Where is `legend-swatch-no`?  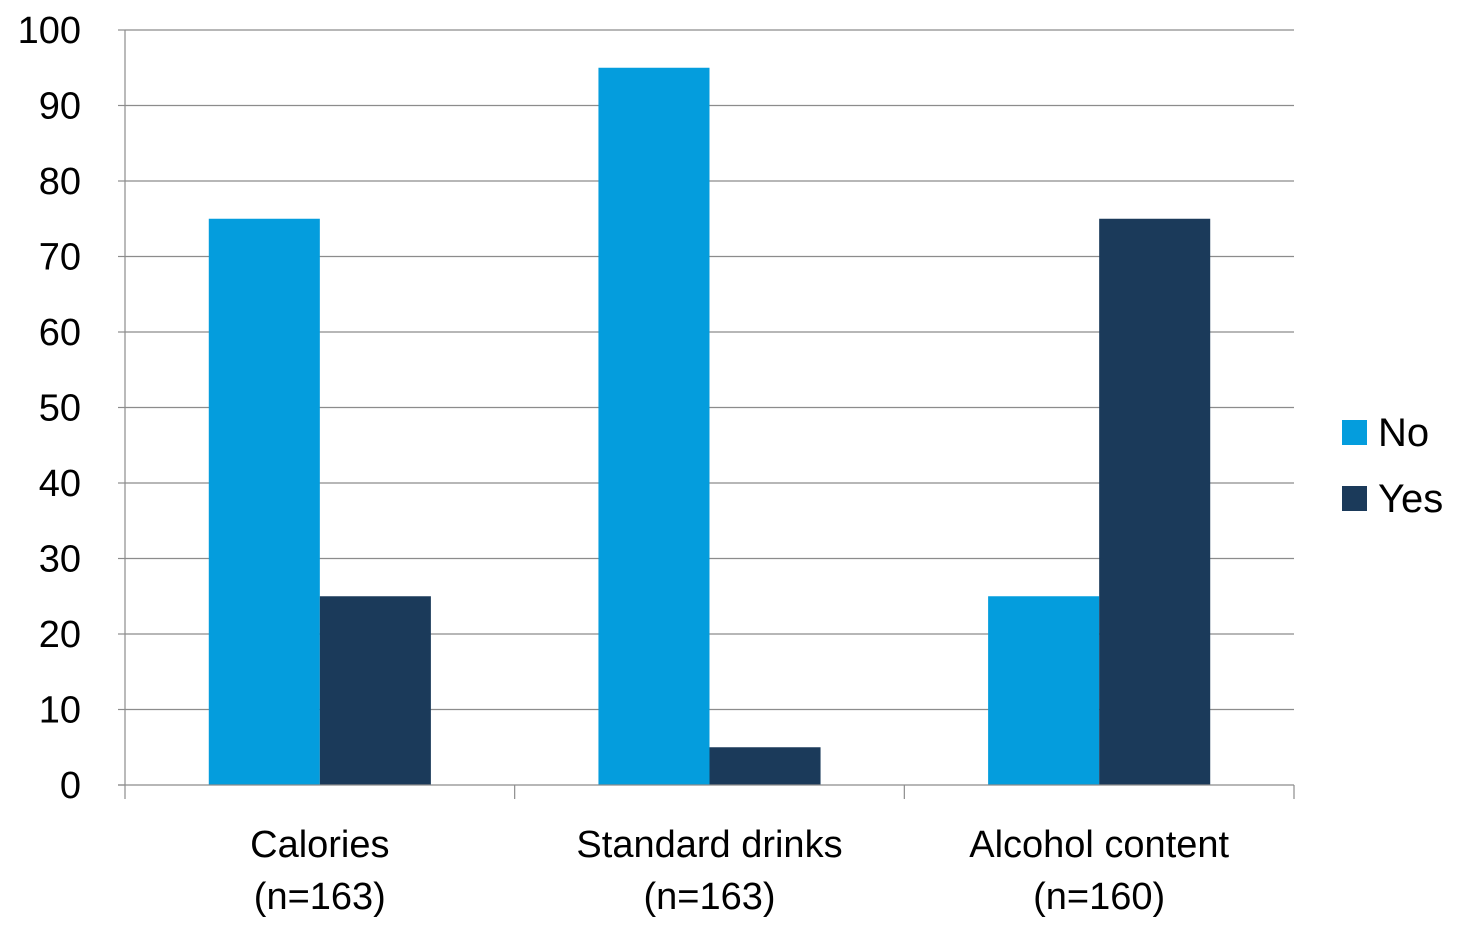 legend-swatch-no is located at coordinates (1354, 432).